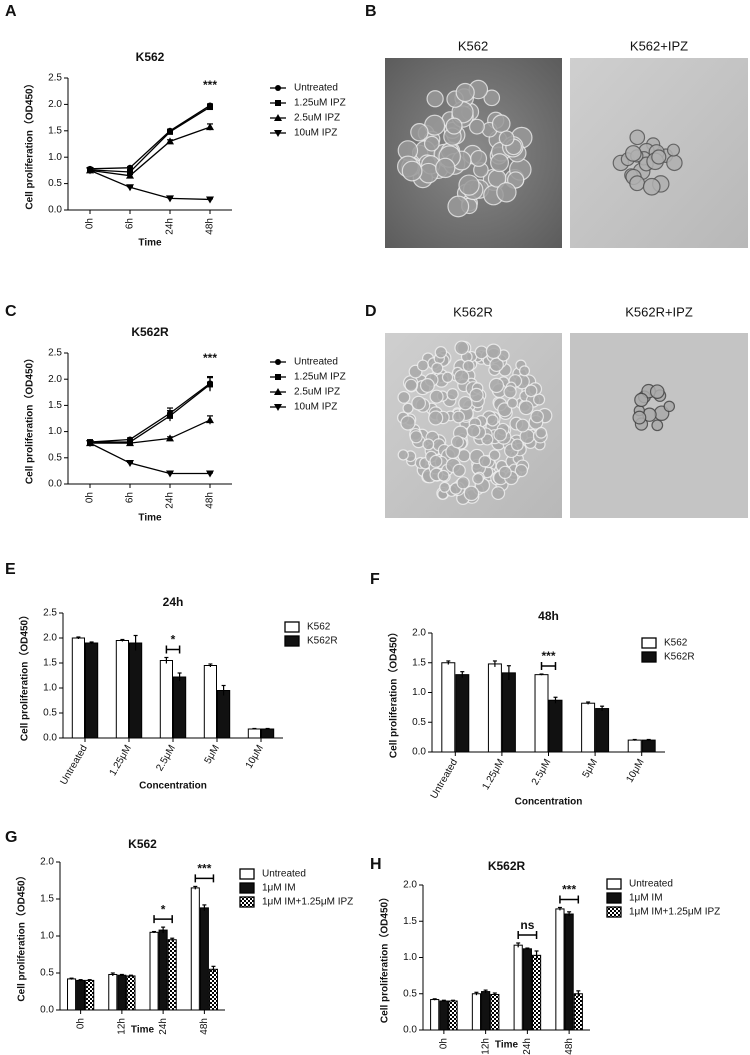 The width and height of the screenshot is (750, 1055). Describe the element at coordinates (50, 613) in the screenshot. I see `y-tick-label: 2.5` at that location.